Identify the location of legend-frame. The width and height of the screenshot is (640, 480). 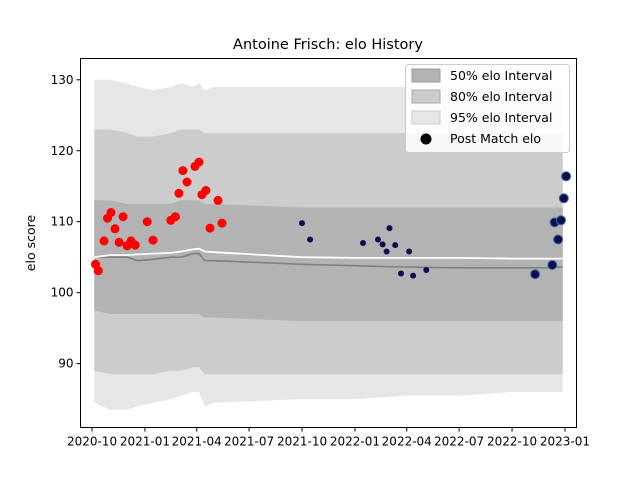
(487, 108).